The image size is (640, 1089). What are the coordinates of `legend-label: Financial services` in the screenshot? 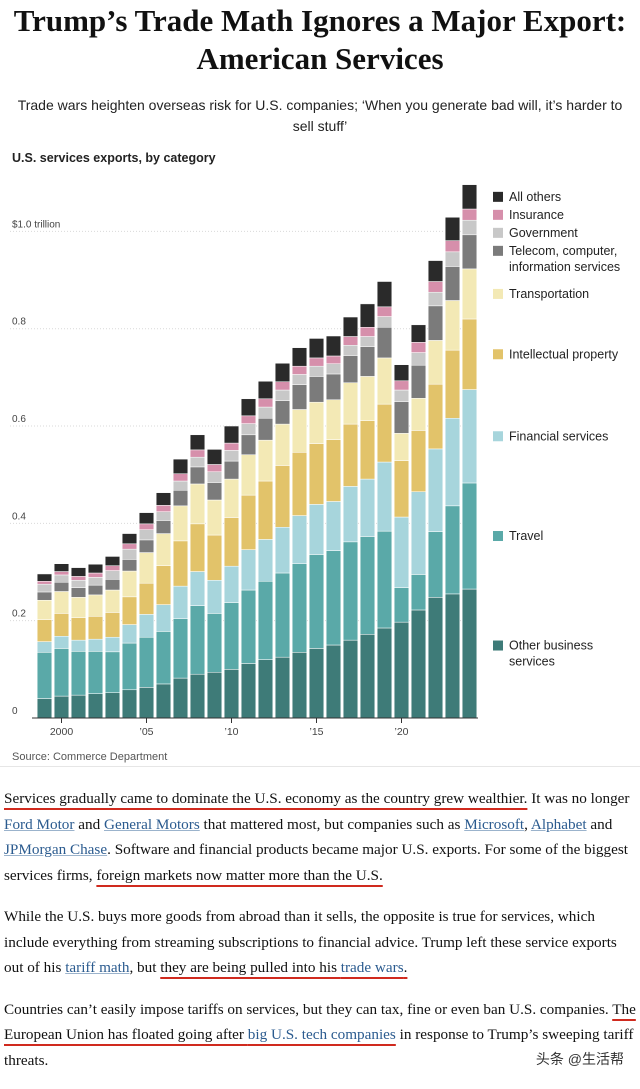 It's located at (558, 436).